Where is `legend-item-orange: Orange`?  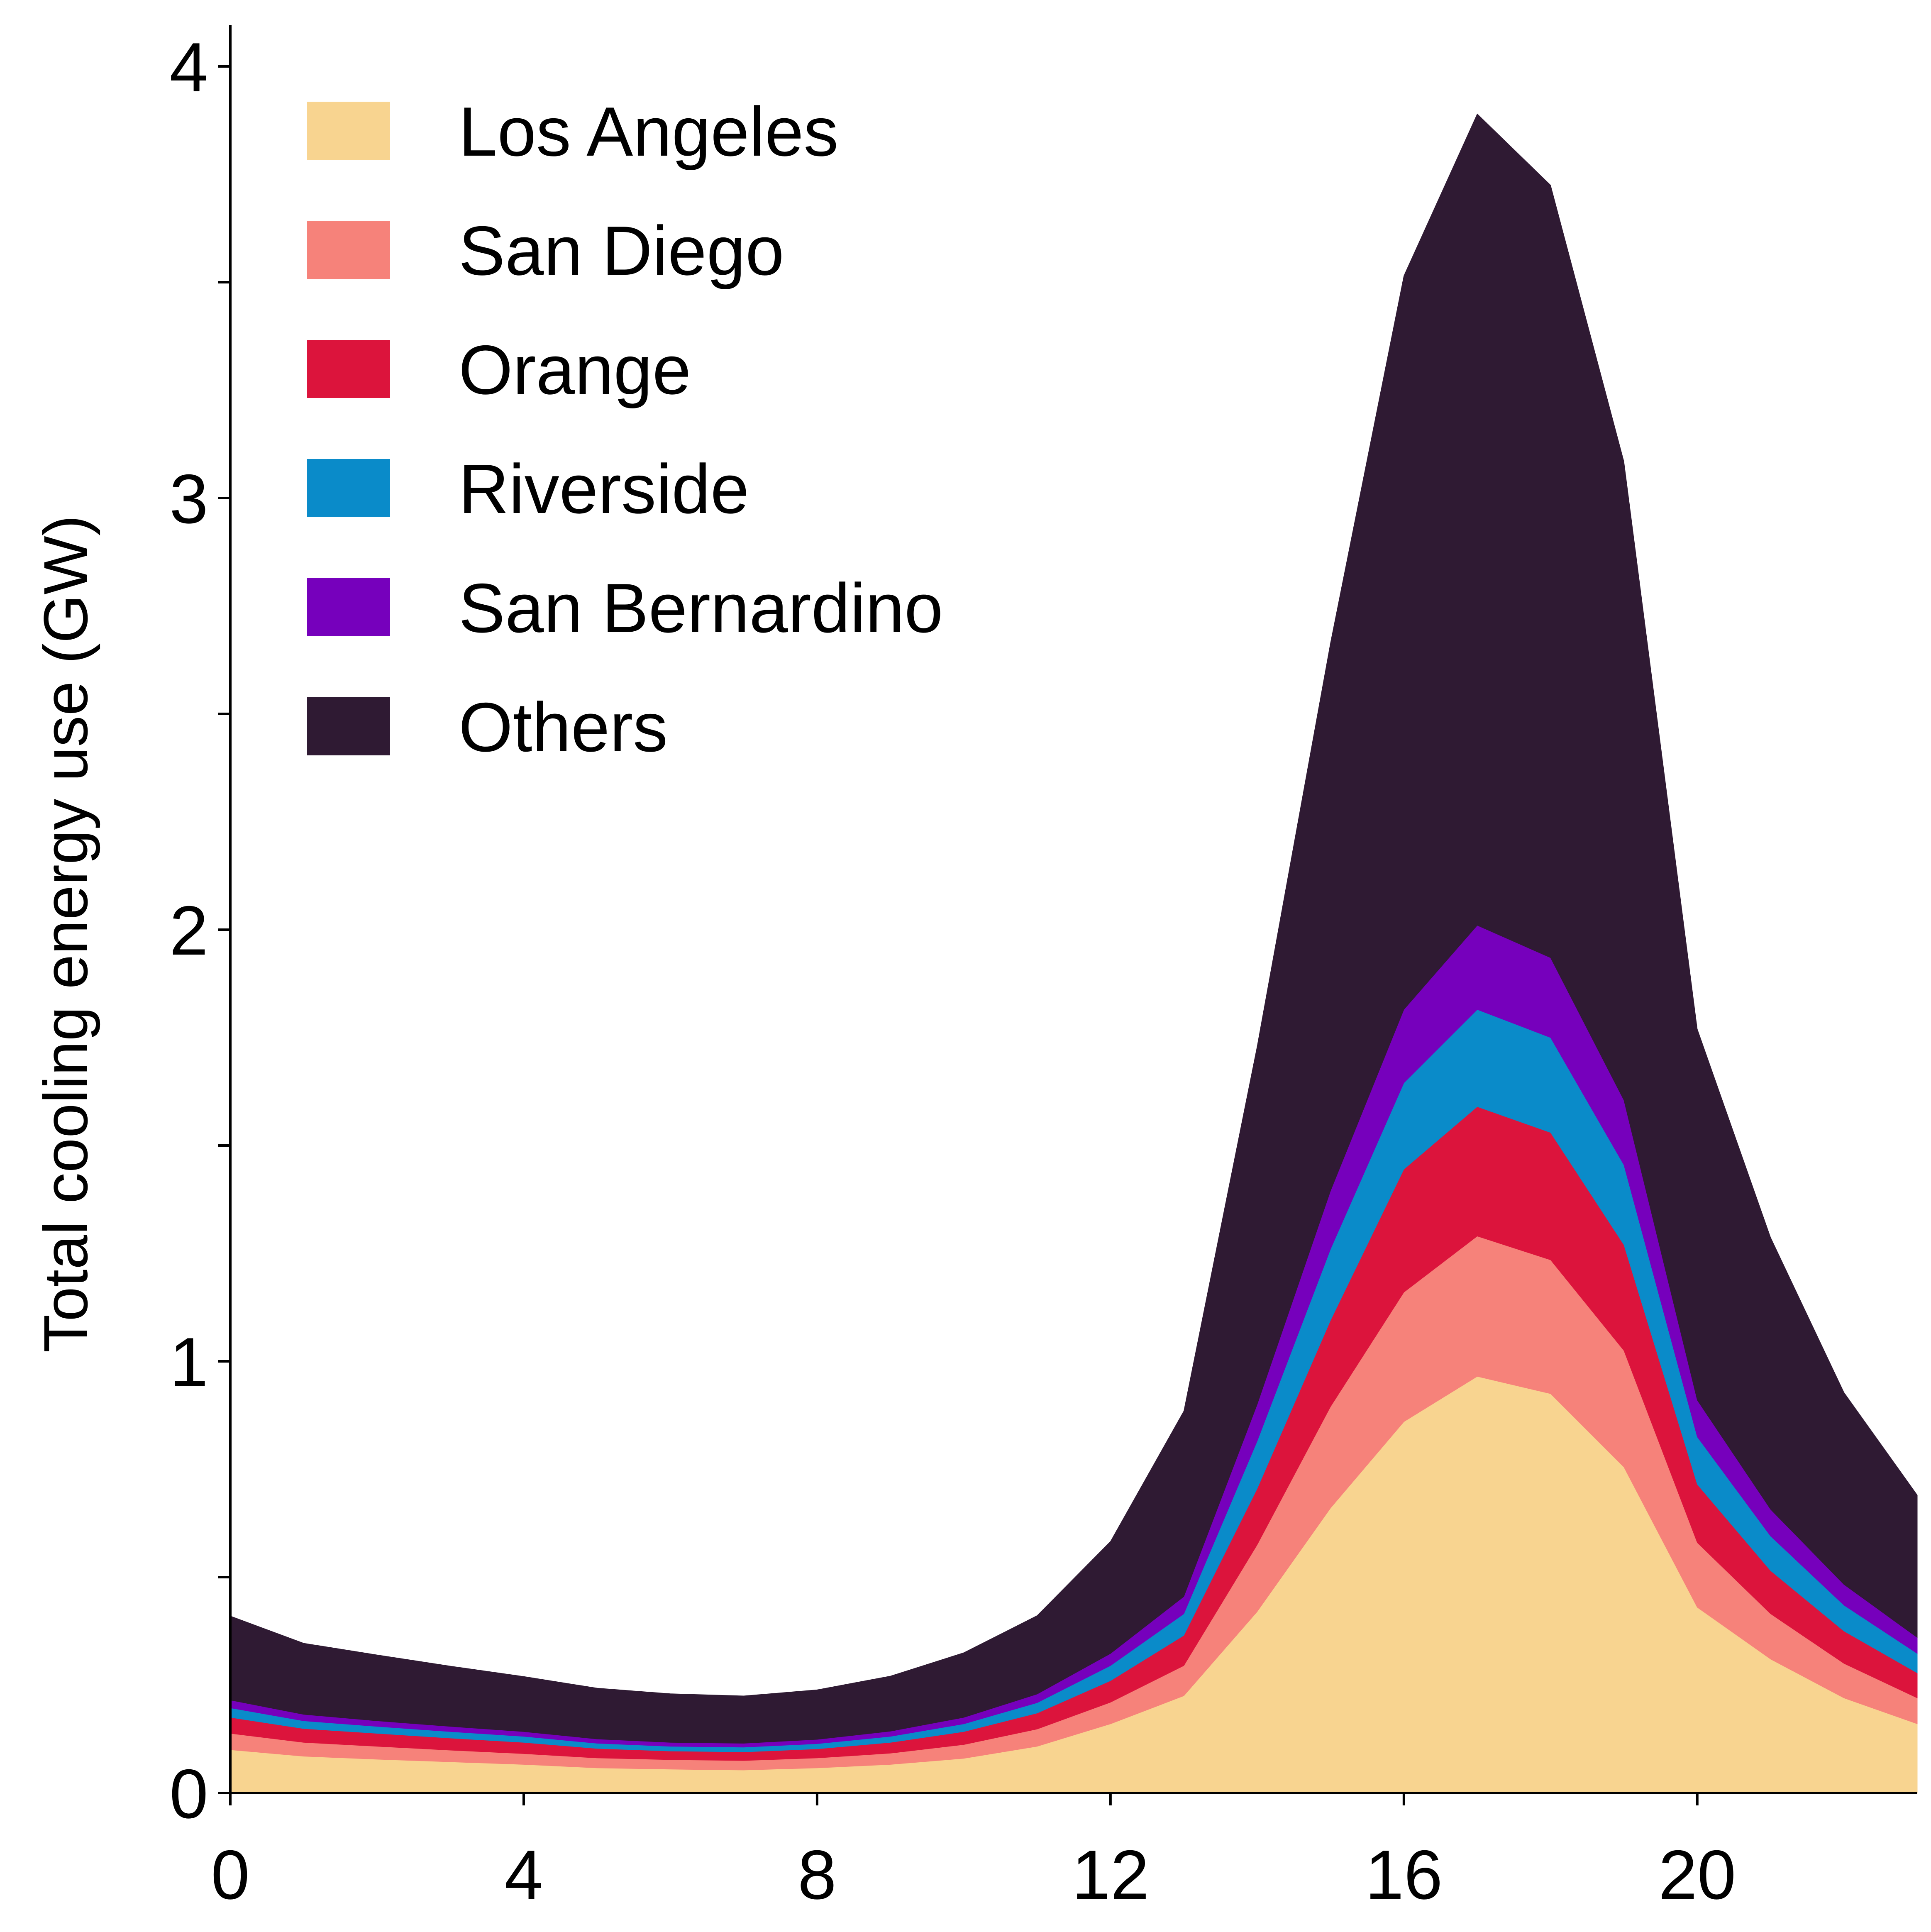
legend-item-orange: Orange is located at coordinates (499, 370).